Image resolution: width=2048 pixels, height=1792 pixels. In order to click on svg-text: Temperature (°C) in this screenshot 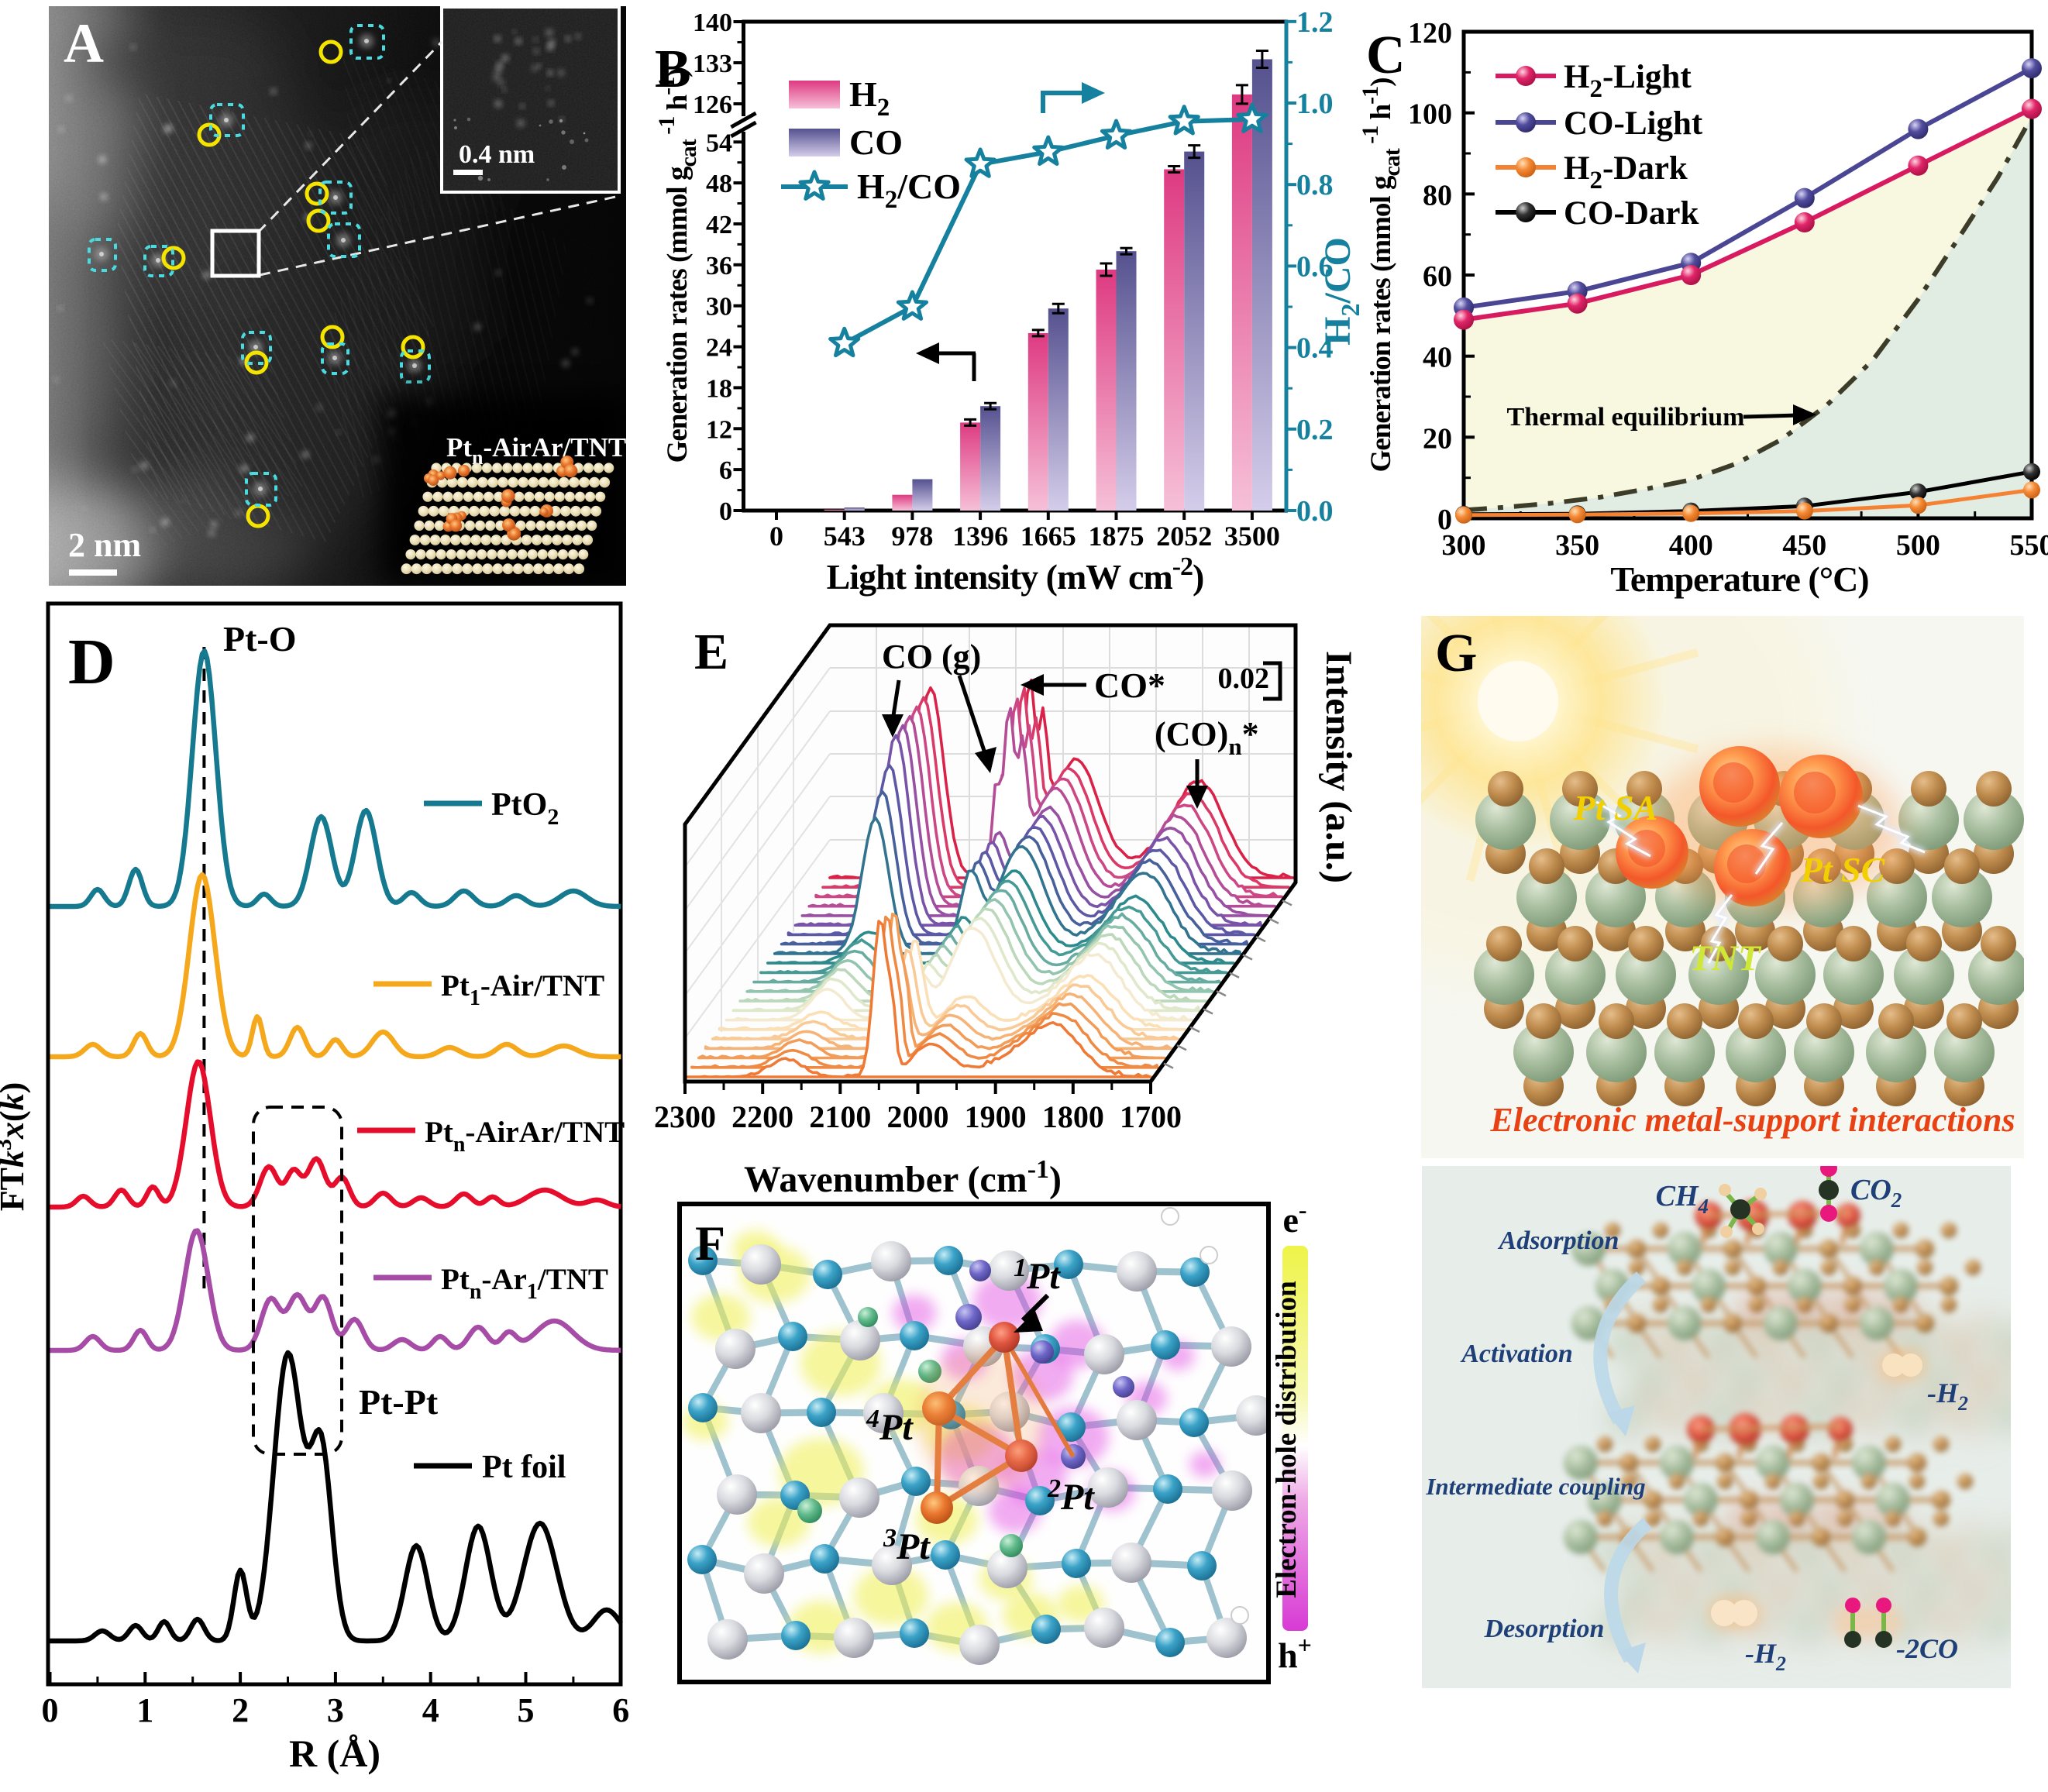, I will do `click(1739, 579)`.